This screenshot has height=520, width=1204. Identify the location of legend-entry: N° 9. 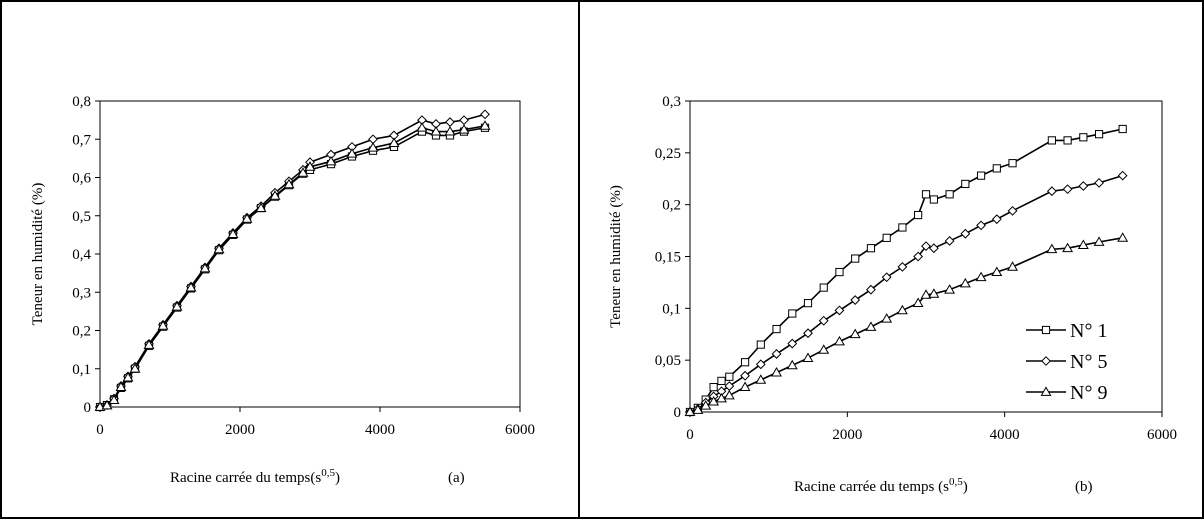
(1066, 393).